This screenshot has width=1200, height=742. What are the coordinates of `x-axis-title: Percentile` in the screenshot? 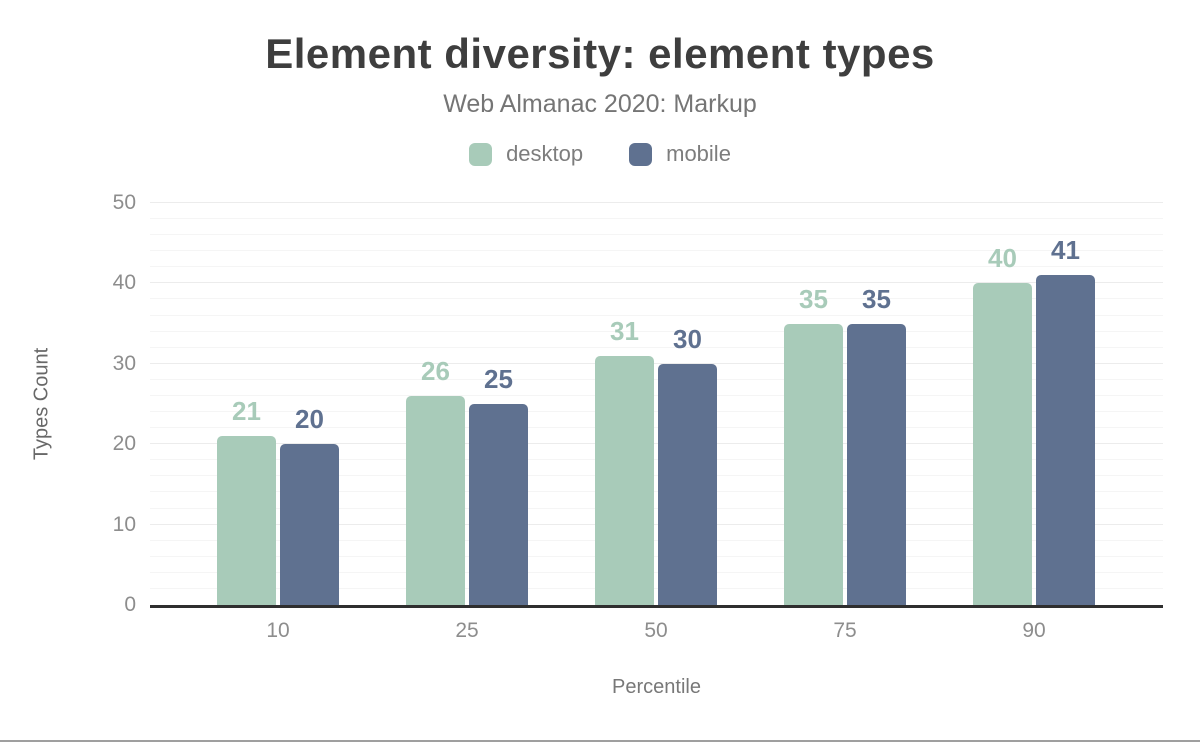 It's located at (656, 687).